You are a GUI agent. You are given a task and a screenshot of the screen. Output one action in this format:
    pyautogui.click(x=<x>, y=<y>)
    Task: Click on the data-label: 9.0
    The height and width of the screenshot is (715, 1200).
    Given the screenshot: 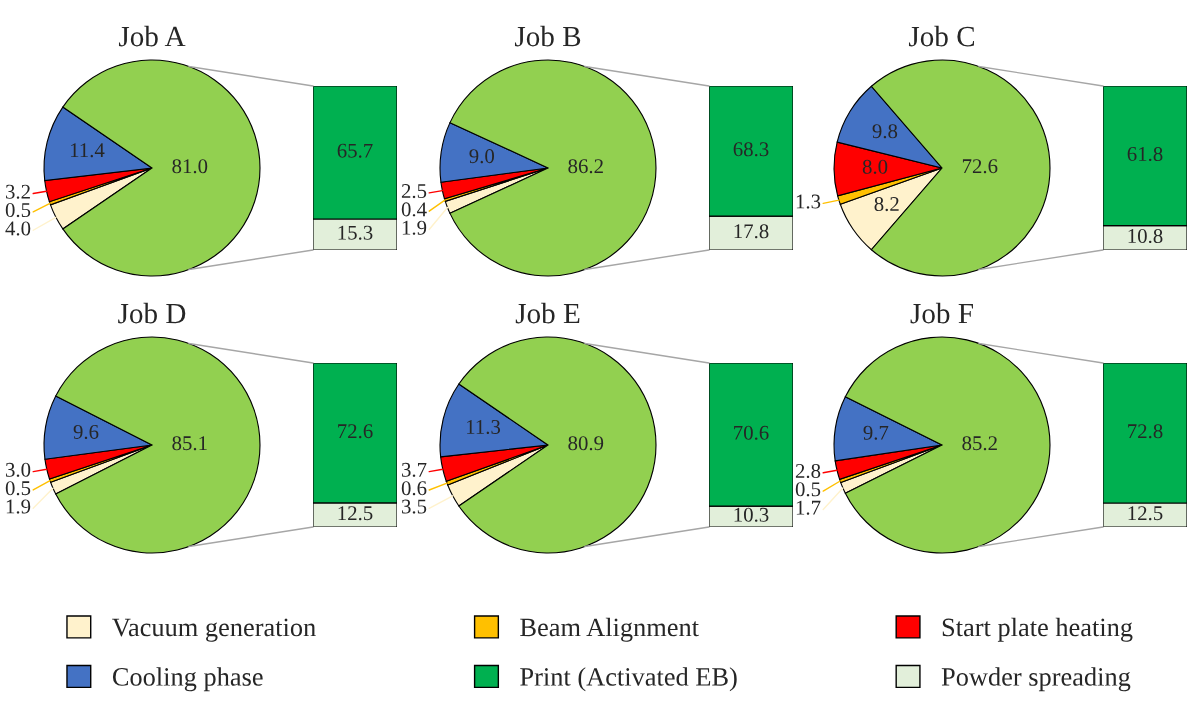 What is the action you would take?
    pyautogui.click(x=482, y=156)
    